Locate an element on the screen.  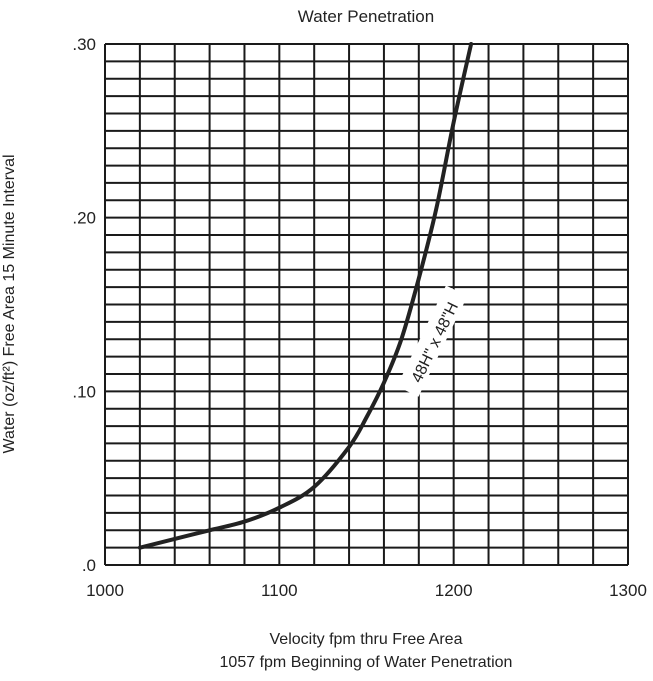
x-tick-label: 1000 is located at coordinates (105, 590).